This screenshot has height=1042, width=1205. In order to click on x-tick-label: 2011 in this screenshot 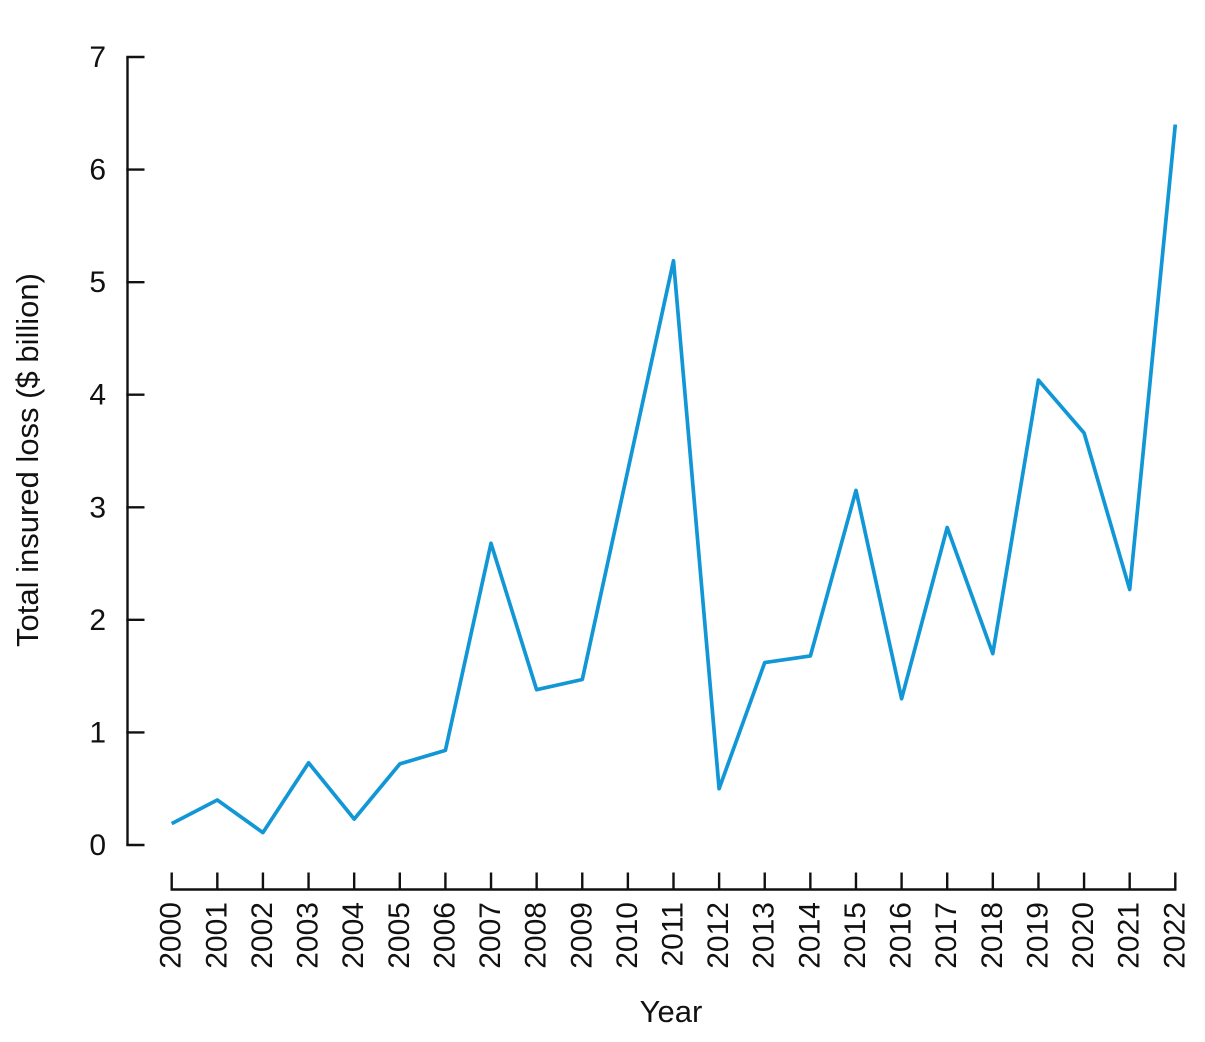, I will do `click(673, 934)`.